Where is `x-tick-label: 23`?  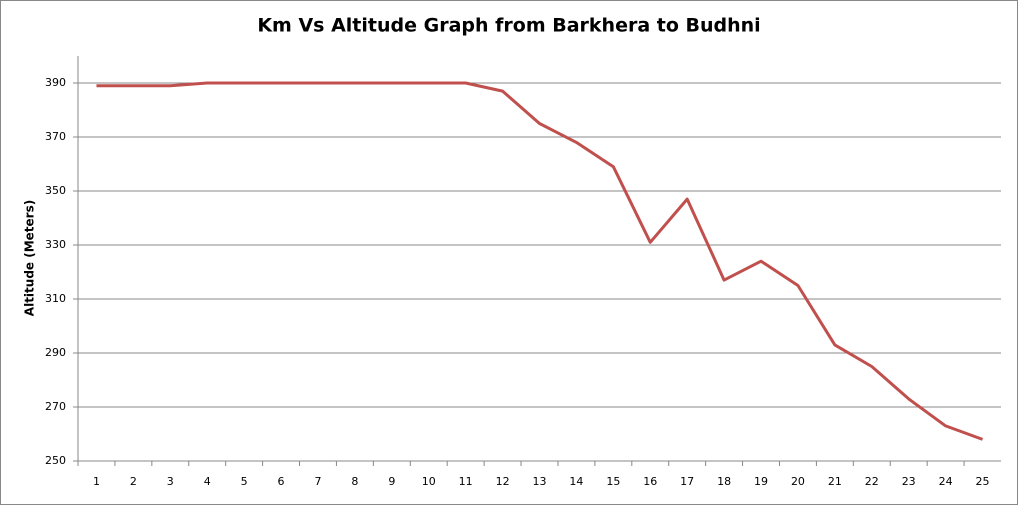
x-tick-label: 23 is located at coordinates (909, 481).